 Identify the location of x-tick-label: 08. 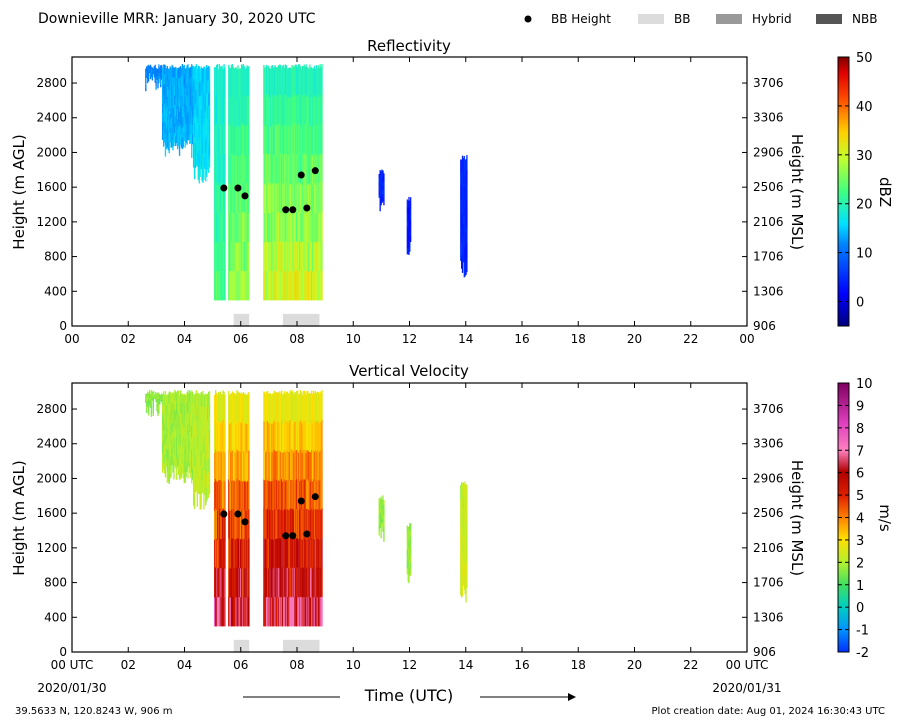
(296, 339).